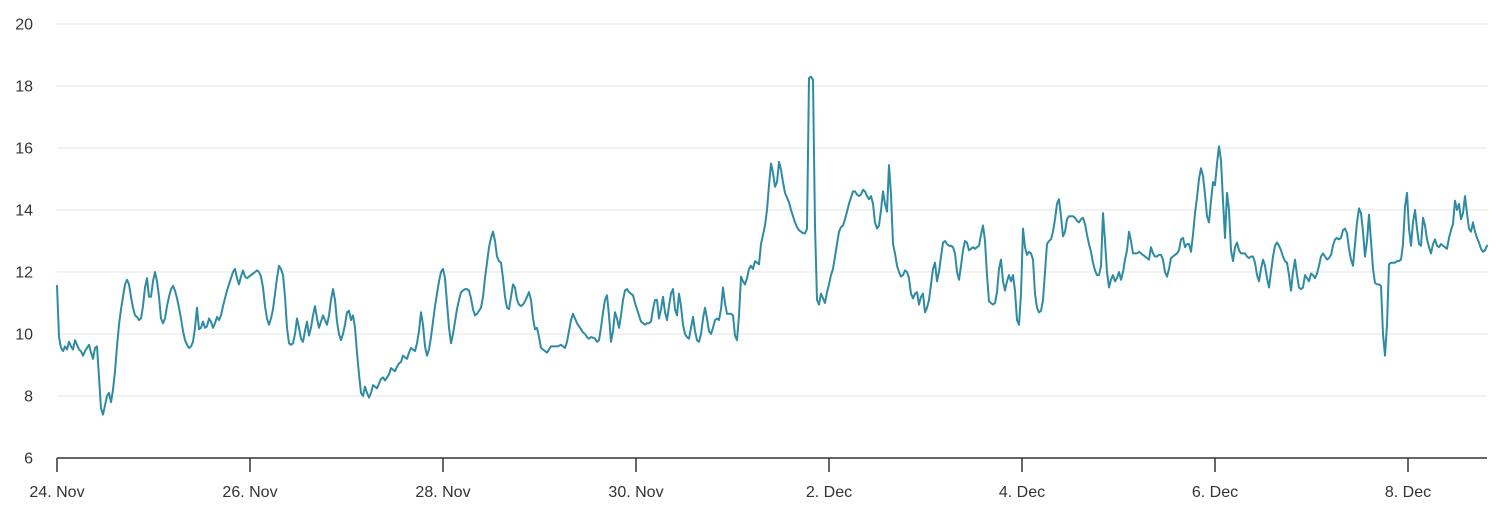  What do you see at coordinates (24, 335) in the screenshot?
I see `y-axis-label: 10` at bounding box center [24, 335].